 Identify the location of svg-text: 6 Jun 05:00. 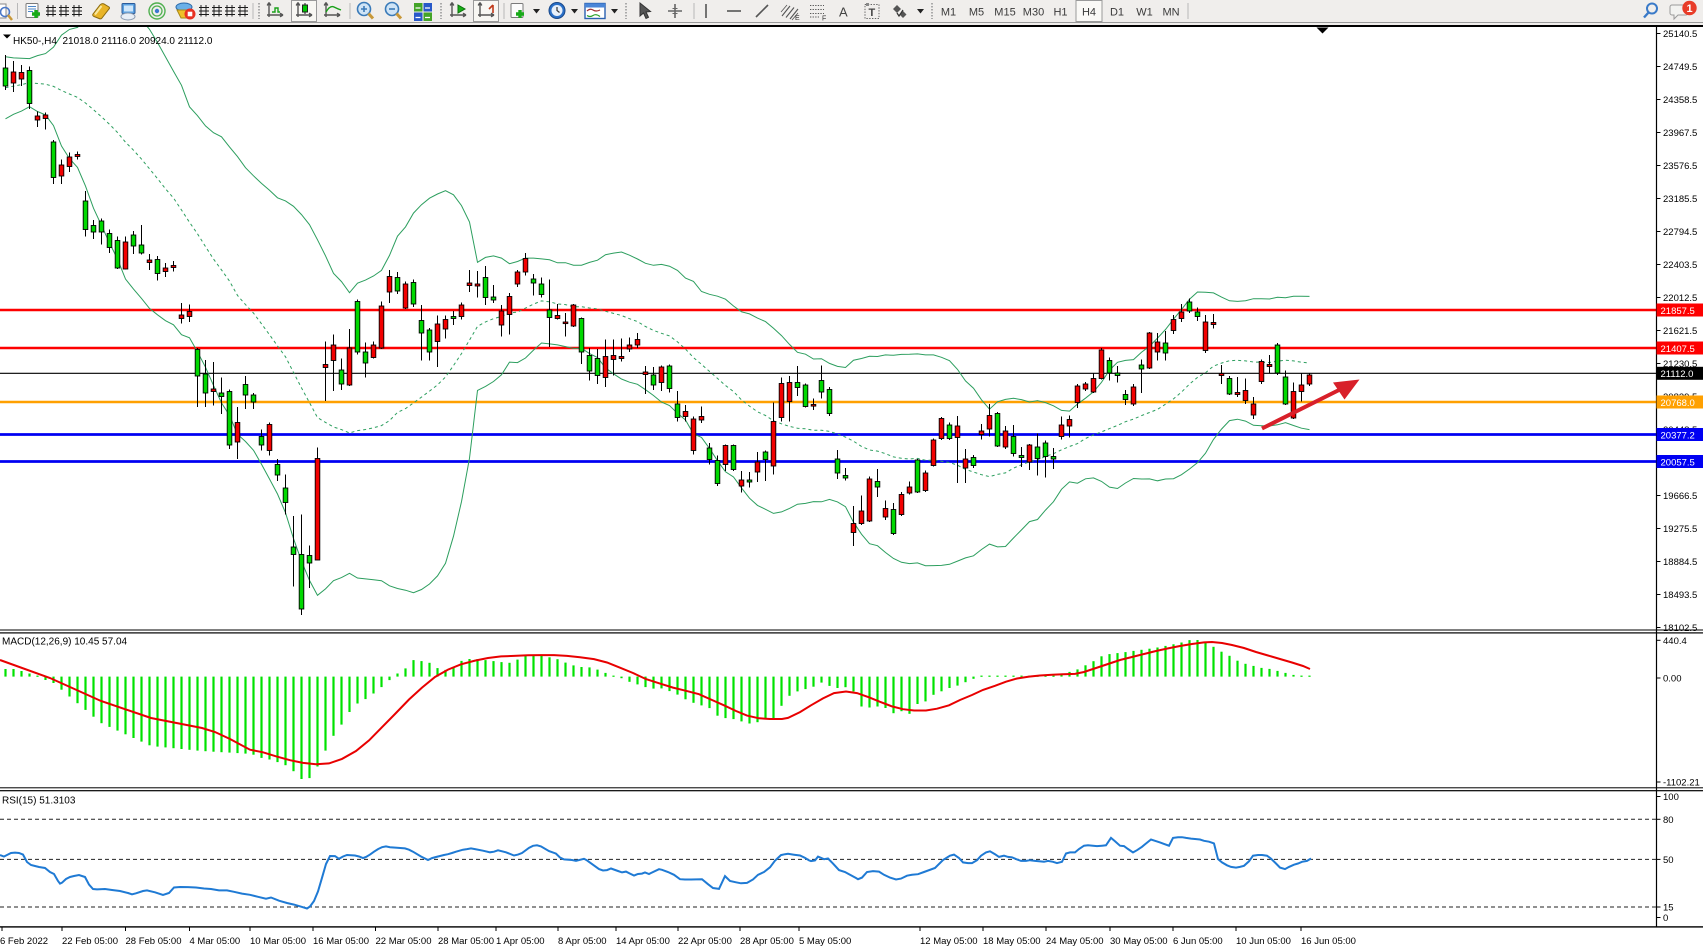
(1198, 941).